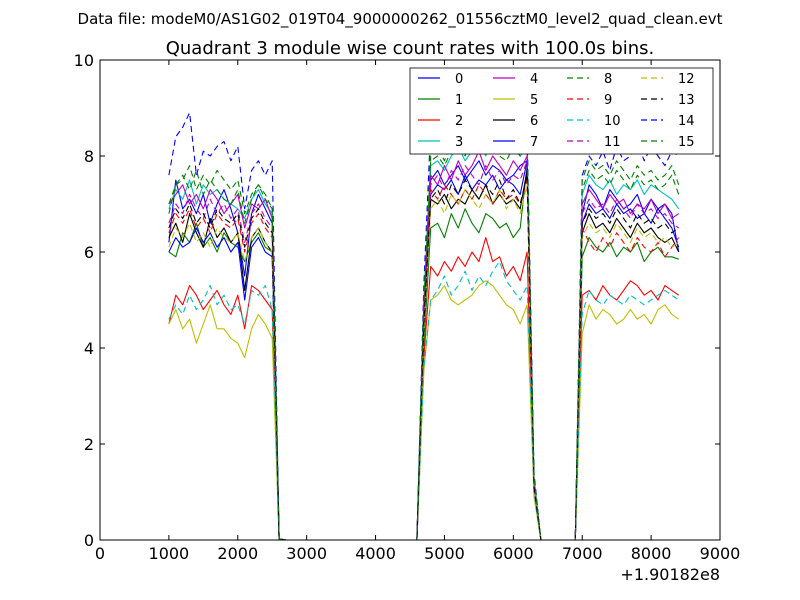 This screenshot has width=800, height=600. What do you see at coordinates (84, 60) in the screenshot?
I see `y-tick-label: 10` at bounding box center [84, 60].